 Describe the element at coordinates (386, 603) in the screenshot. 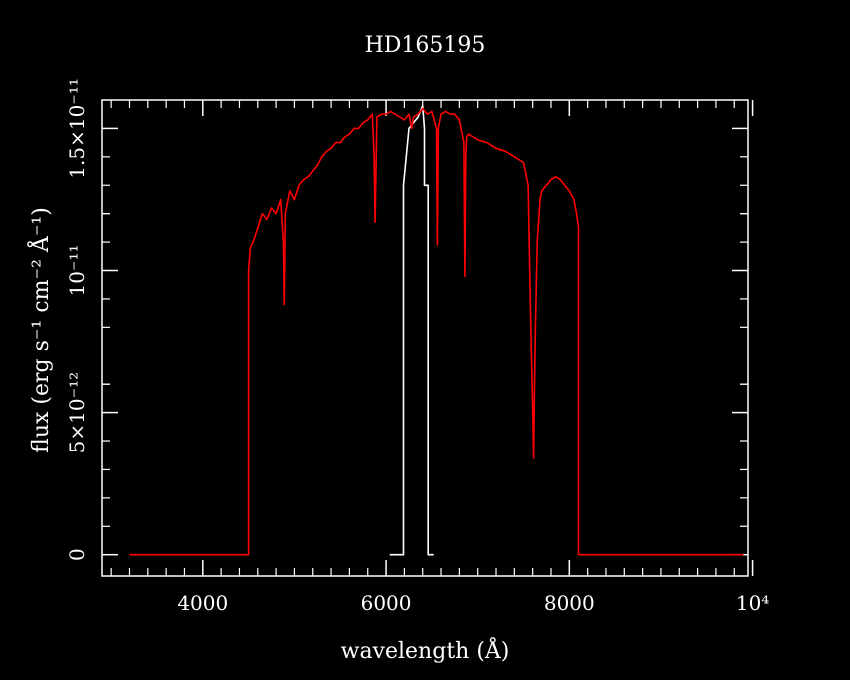

I see `x-tick-label: 6000` at that location.